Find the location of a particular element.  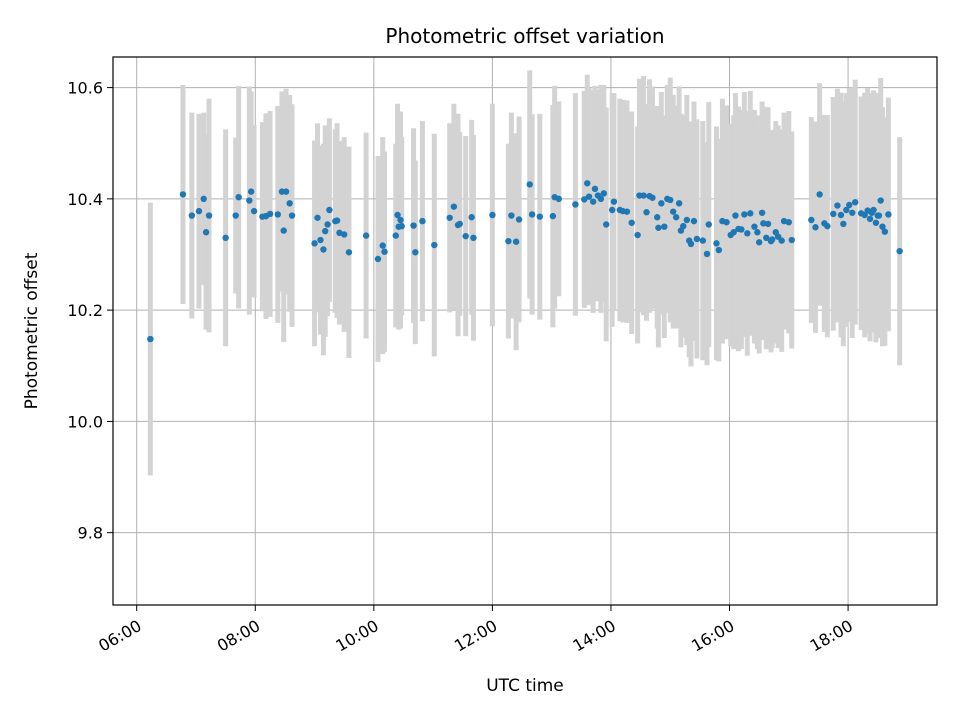

x-axis-label: UTC time is located at coordinates (525, 686).